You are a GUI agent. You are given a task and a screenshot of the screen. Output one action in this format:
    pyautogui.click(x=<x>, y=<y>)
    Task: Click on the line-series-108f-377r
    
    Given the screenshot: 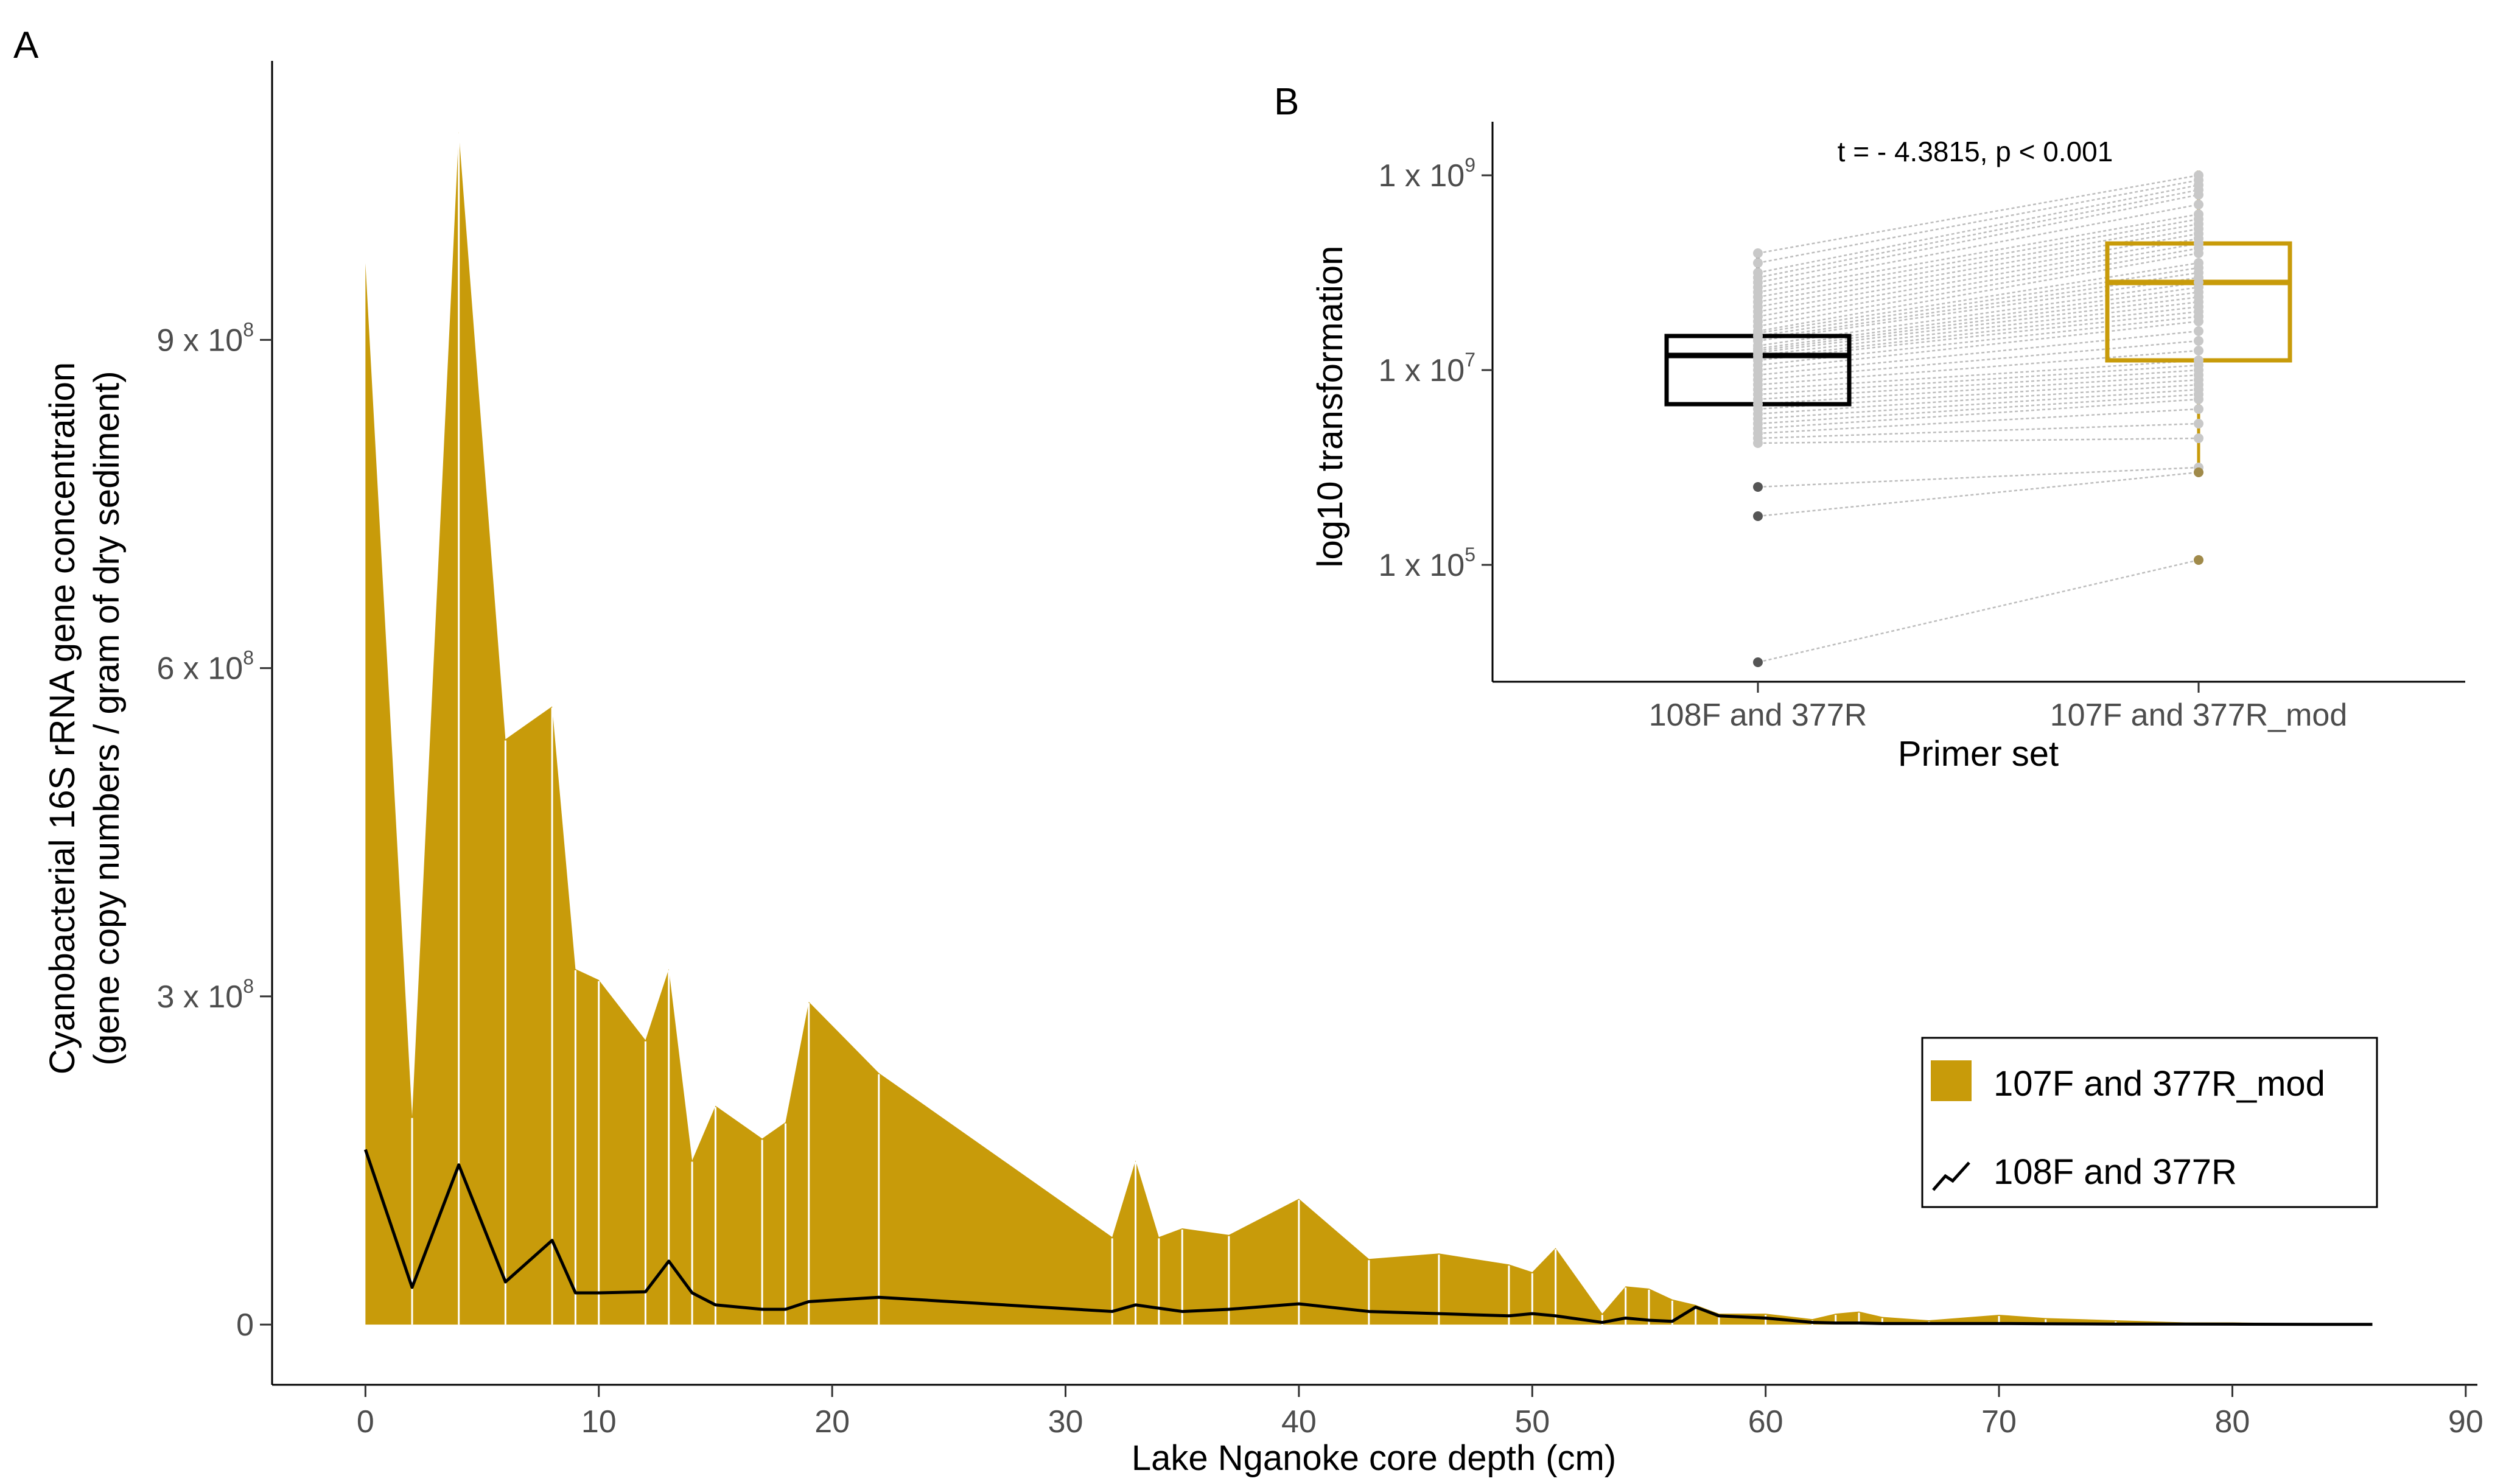 What is the action you would take?
    pyautogui.click(x=1368, y=1237)
    